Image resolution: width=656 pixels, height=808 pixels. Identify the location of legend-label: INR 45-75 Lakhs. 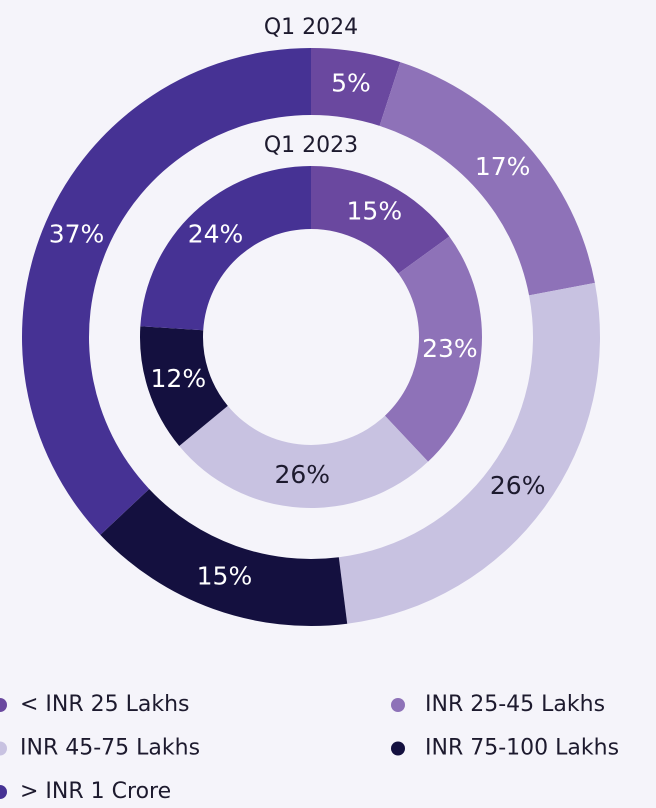
(110, 748).